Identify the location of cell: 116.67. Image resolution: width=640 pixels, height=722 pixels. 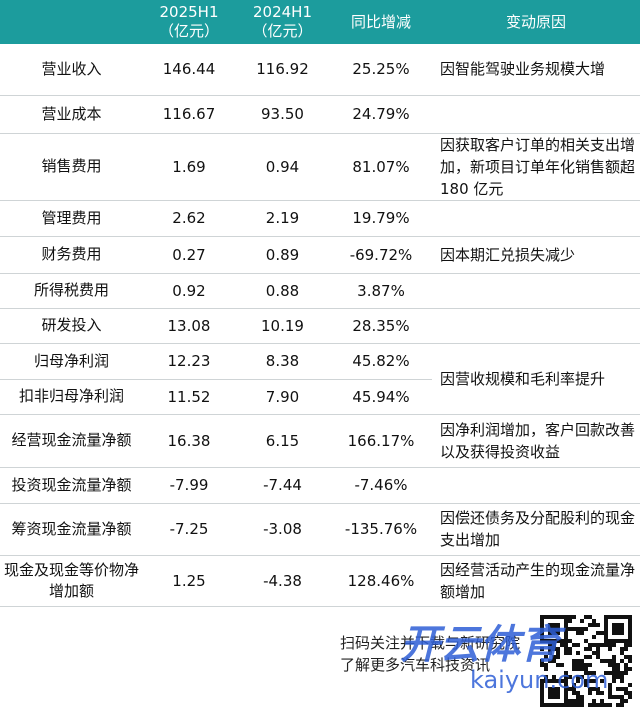
(189, 114).